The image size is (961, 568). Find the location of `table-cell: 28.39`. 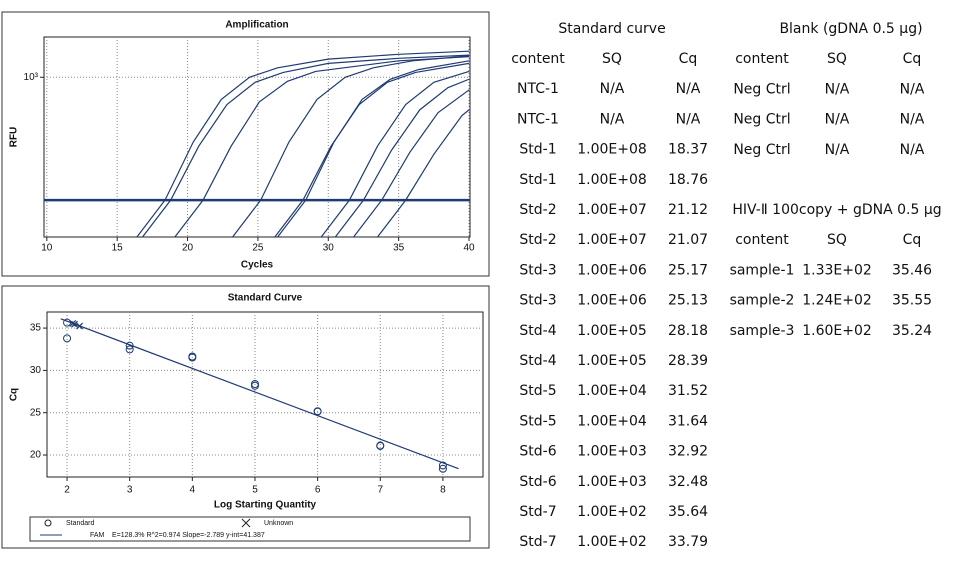

table-cell: 28.39 is located at coordinates (688, 361).